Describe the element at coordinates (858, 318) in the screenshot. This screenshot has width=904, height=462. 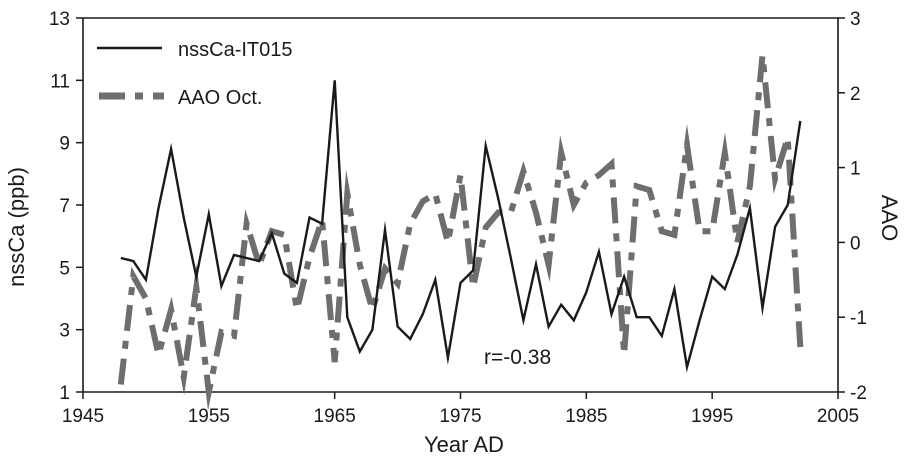
I see `right-y-tick-label: -1` at that location.